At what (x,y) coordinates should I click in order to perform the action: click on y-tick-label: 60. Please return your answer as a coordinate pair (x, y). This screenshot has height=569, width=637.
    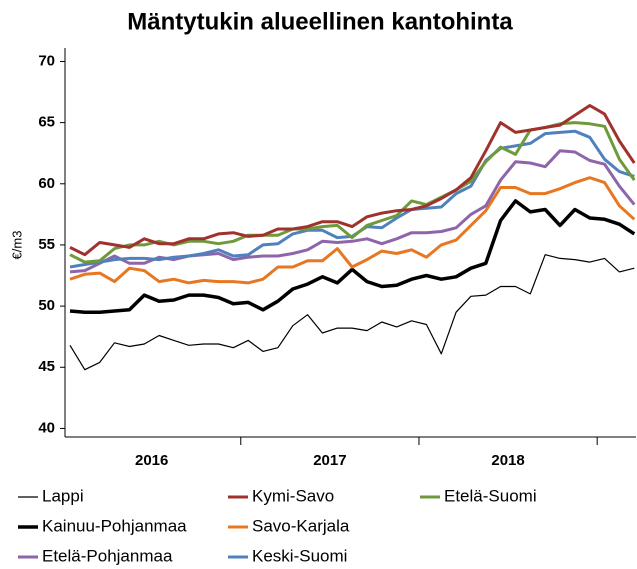
    Looking at the image, I should click on (46, 183).